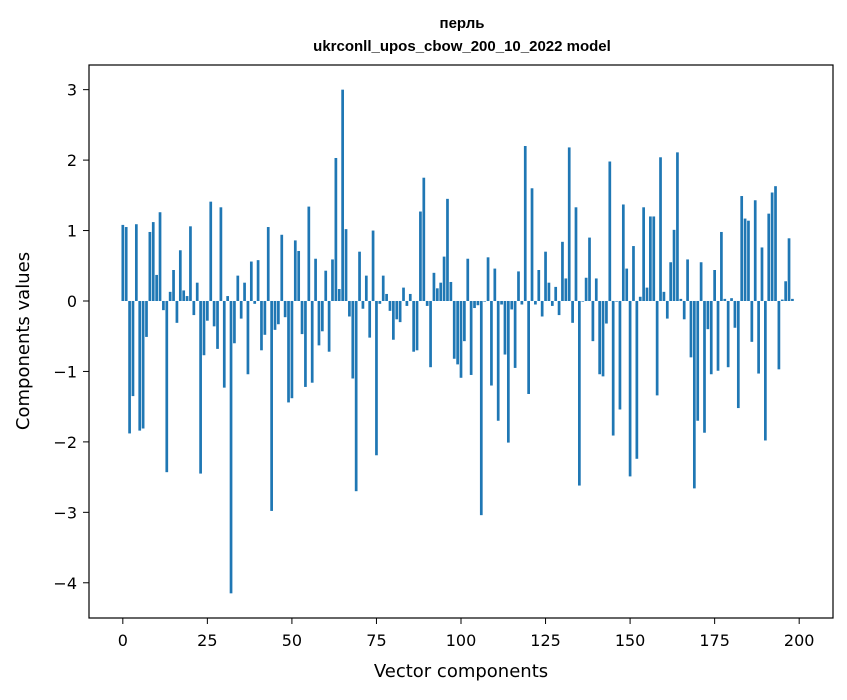  I want to click on y-axis-label: Components values, so click(23, 341).